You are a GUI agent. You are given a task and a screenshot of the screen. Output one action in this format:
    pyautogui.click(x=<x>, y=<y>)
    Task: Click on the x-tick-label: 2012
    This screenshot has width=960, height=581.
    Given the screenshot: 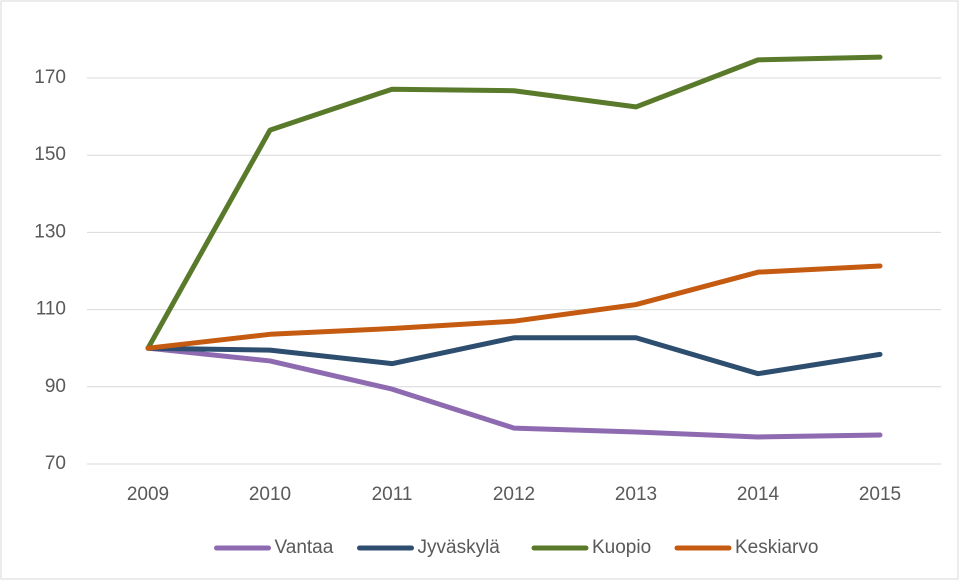 What is the action you would take?
    pyautogui.click(x=514, y=494)
    